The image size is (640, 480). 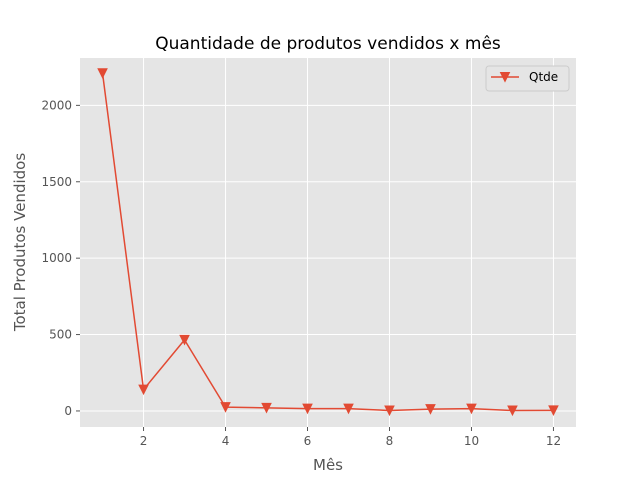 I want to click on legend: Qtde, so click(x=527, y=78).